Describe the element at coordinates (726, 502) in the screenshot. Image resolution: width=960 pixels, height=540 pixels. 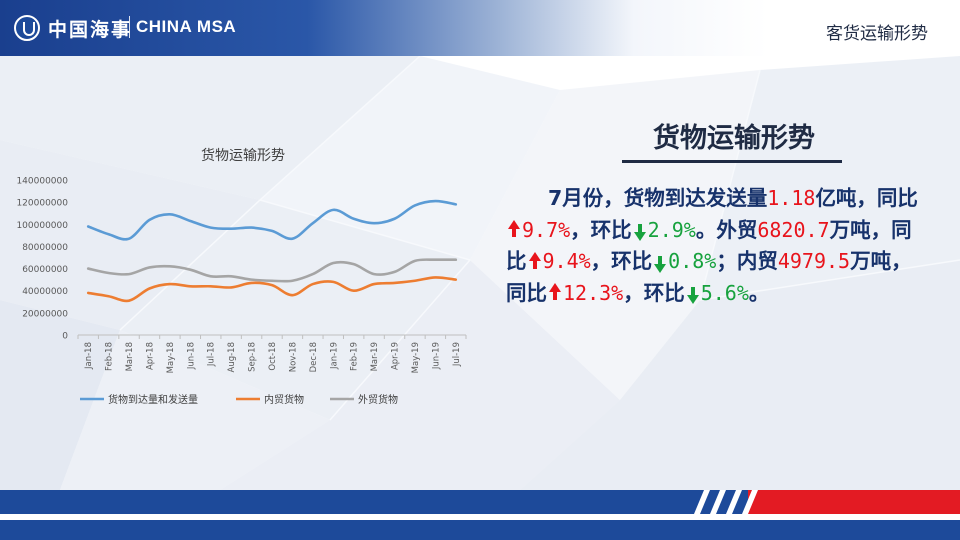
I see `footer-stripes` at that location.